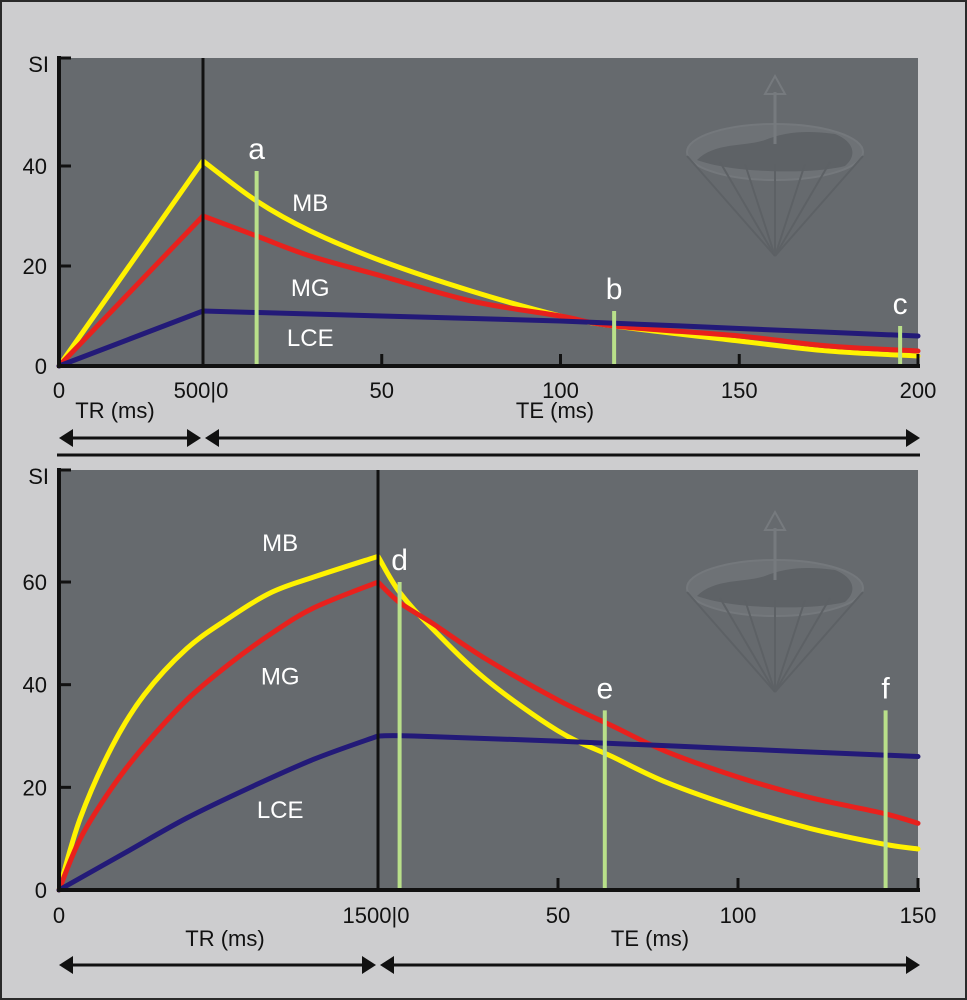  I want to click on marker-label-d: d, so click(399, 560).